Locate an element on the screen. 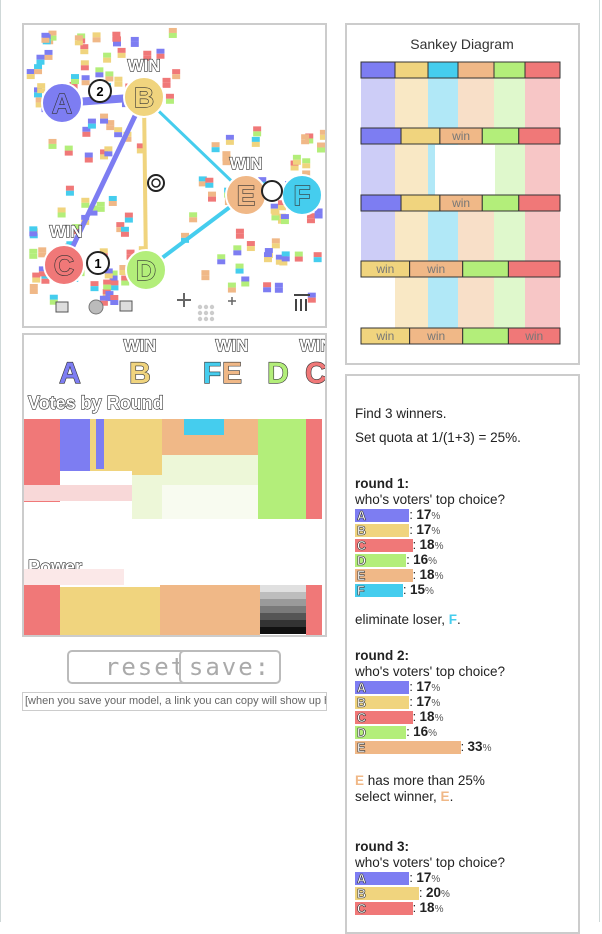 This screenshot has height=934, width=602. gear-icon is located at coordinates (96, 307).